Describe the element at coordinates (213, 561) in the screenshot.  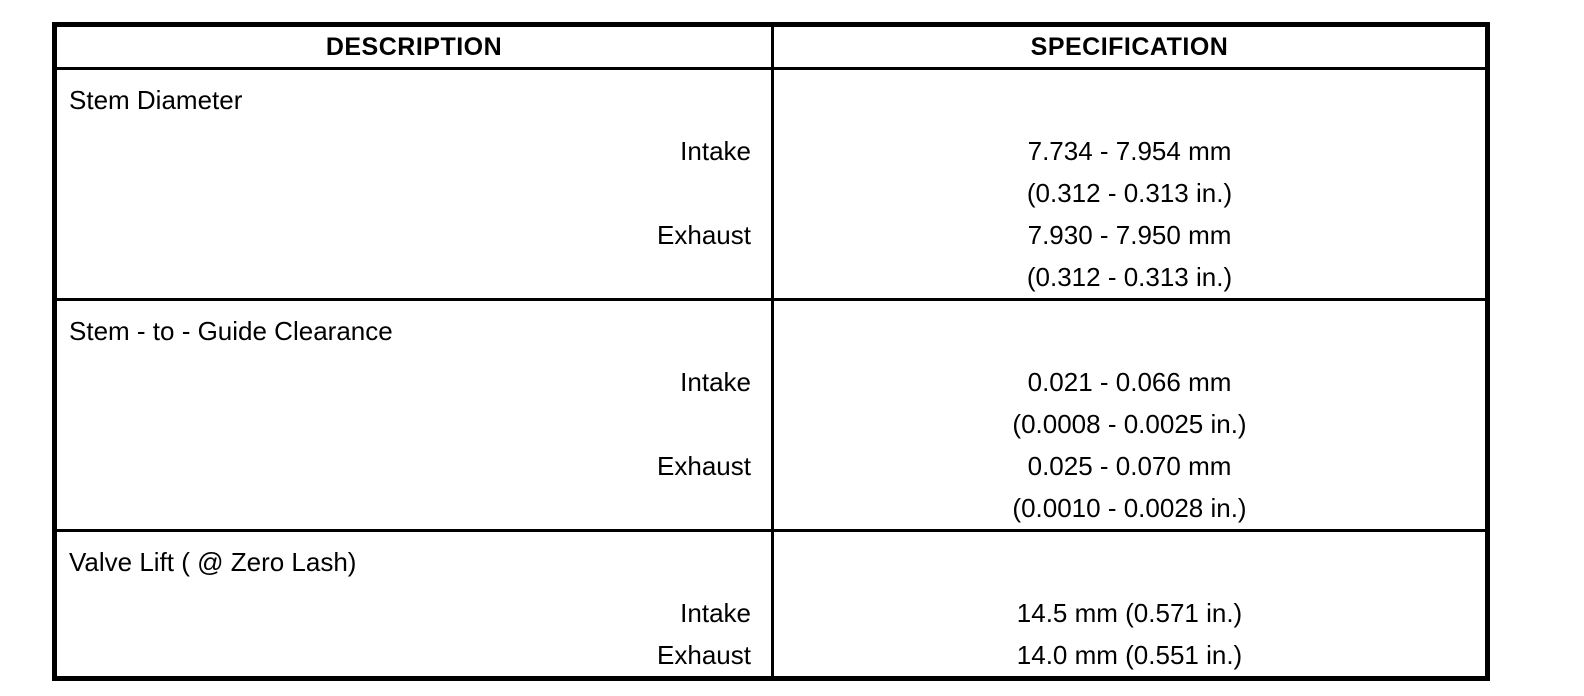
I see `section-title: Valve Lift ( @ Zero Lash)` at that location.